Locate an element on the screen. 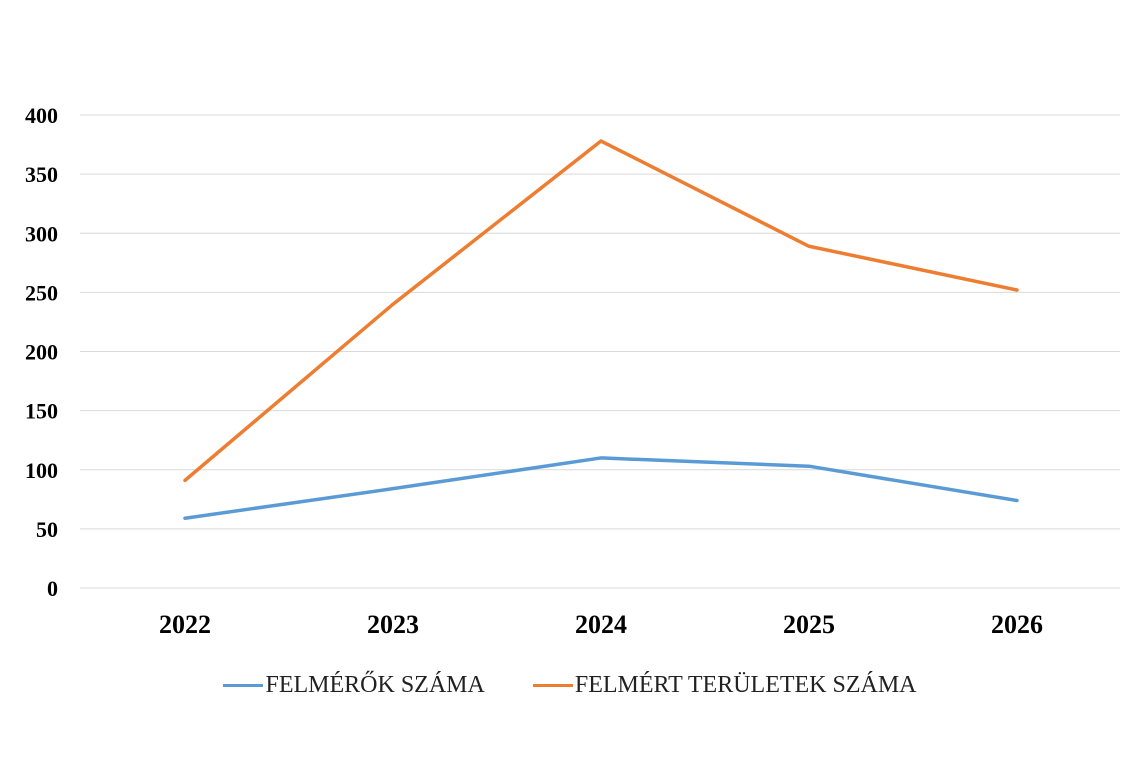  series-line-felmerok is located at coordinates (601, 488).